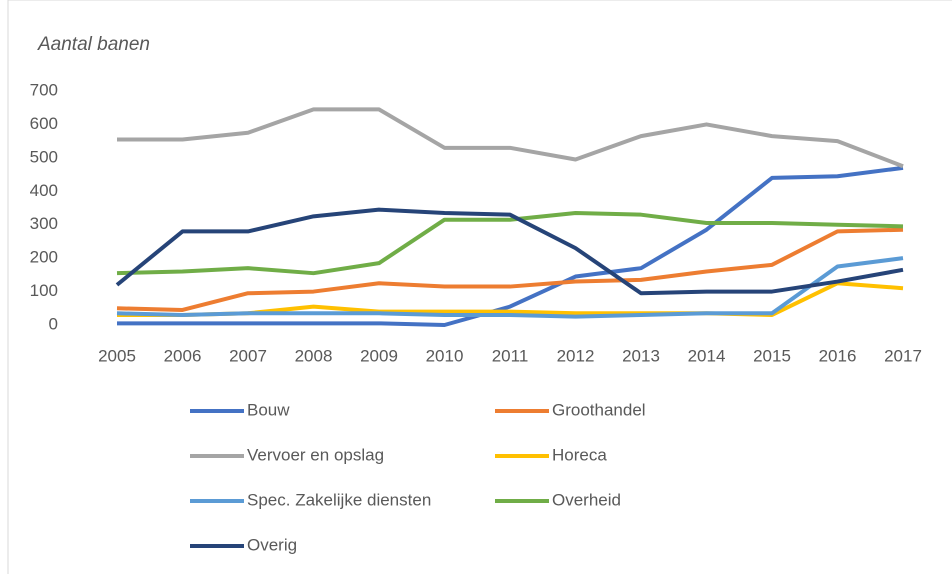 This screenshot has width=952, height=574. Describe the element at coordinates (268, 409) in the screenshot. I see `legend-label: Bouw` at that location.